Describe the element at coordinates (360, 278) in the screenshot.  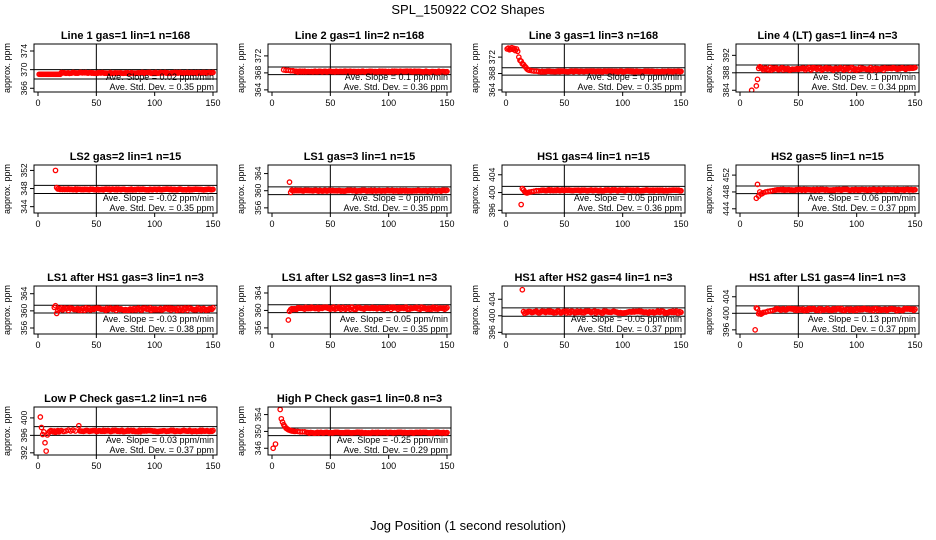
I see `panel-title: LS1 after LS2 gas=3 lin=1 n=3` at that location.